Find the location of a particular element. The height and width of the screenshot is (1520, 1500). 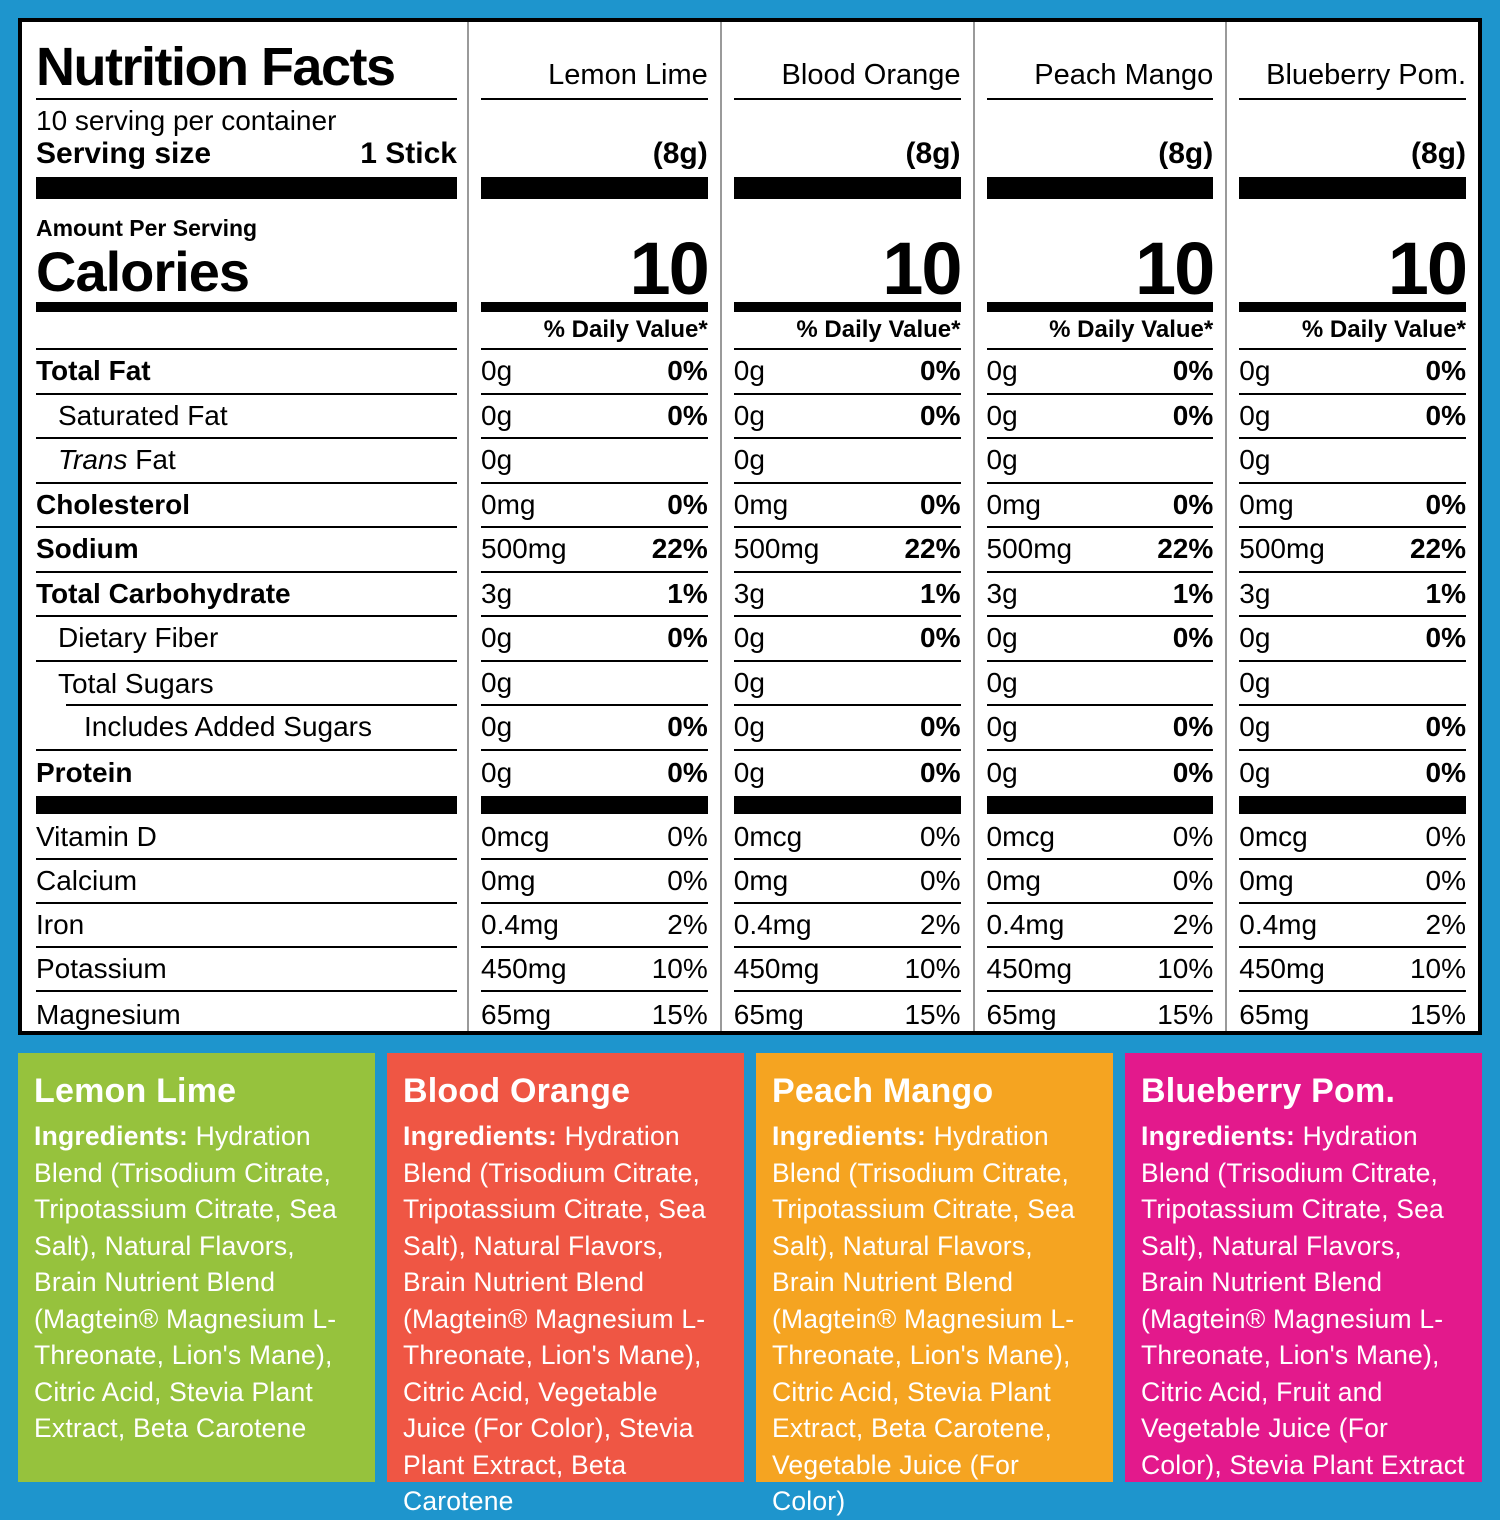

nutrient-row-total-fat: Total Fat is located at coordinates (246, 372).